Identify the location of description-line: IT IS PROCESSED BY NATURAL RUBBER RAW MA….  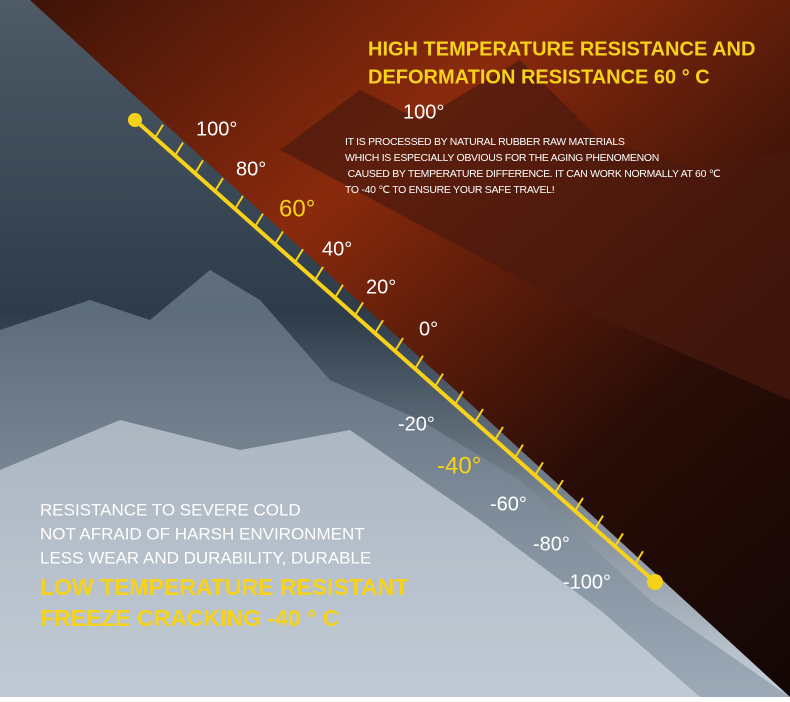
(485, 142).